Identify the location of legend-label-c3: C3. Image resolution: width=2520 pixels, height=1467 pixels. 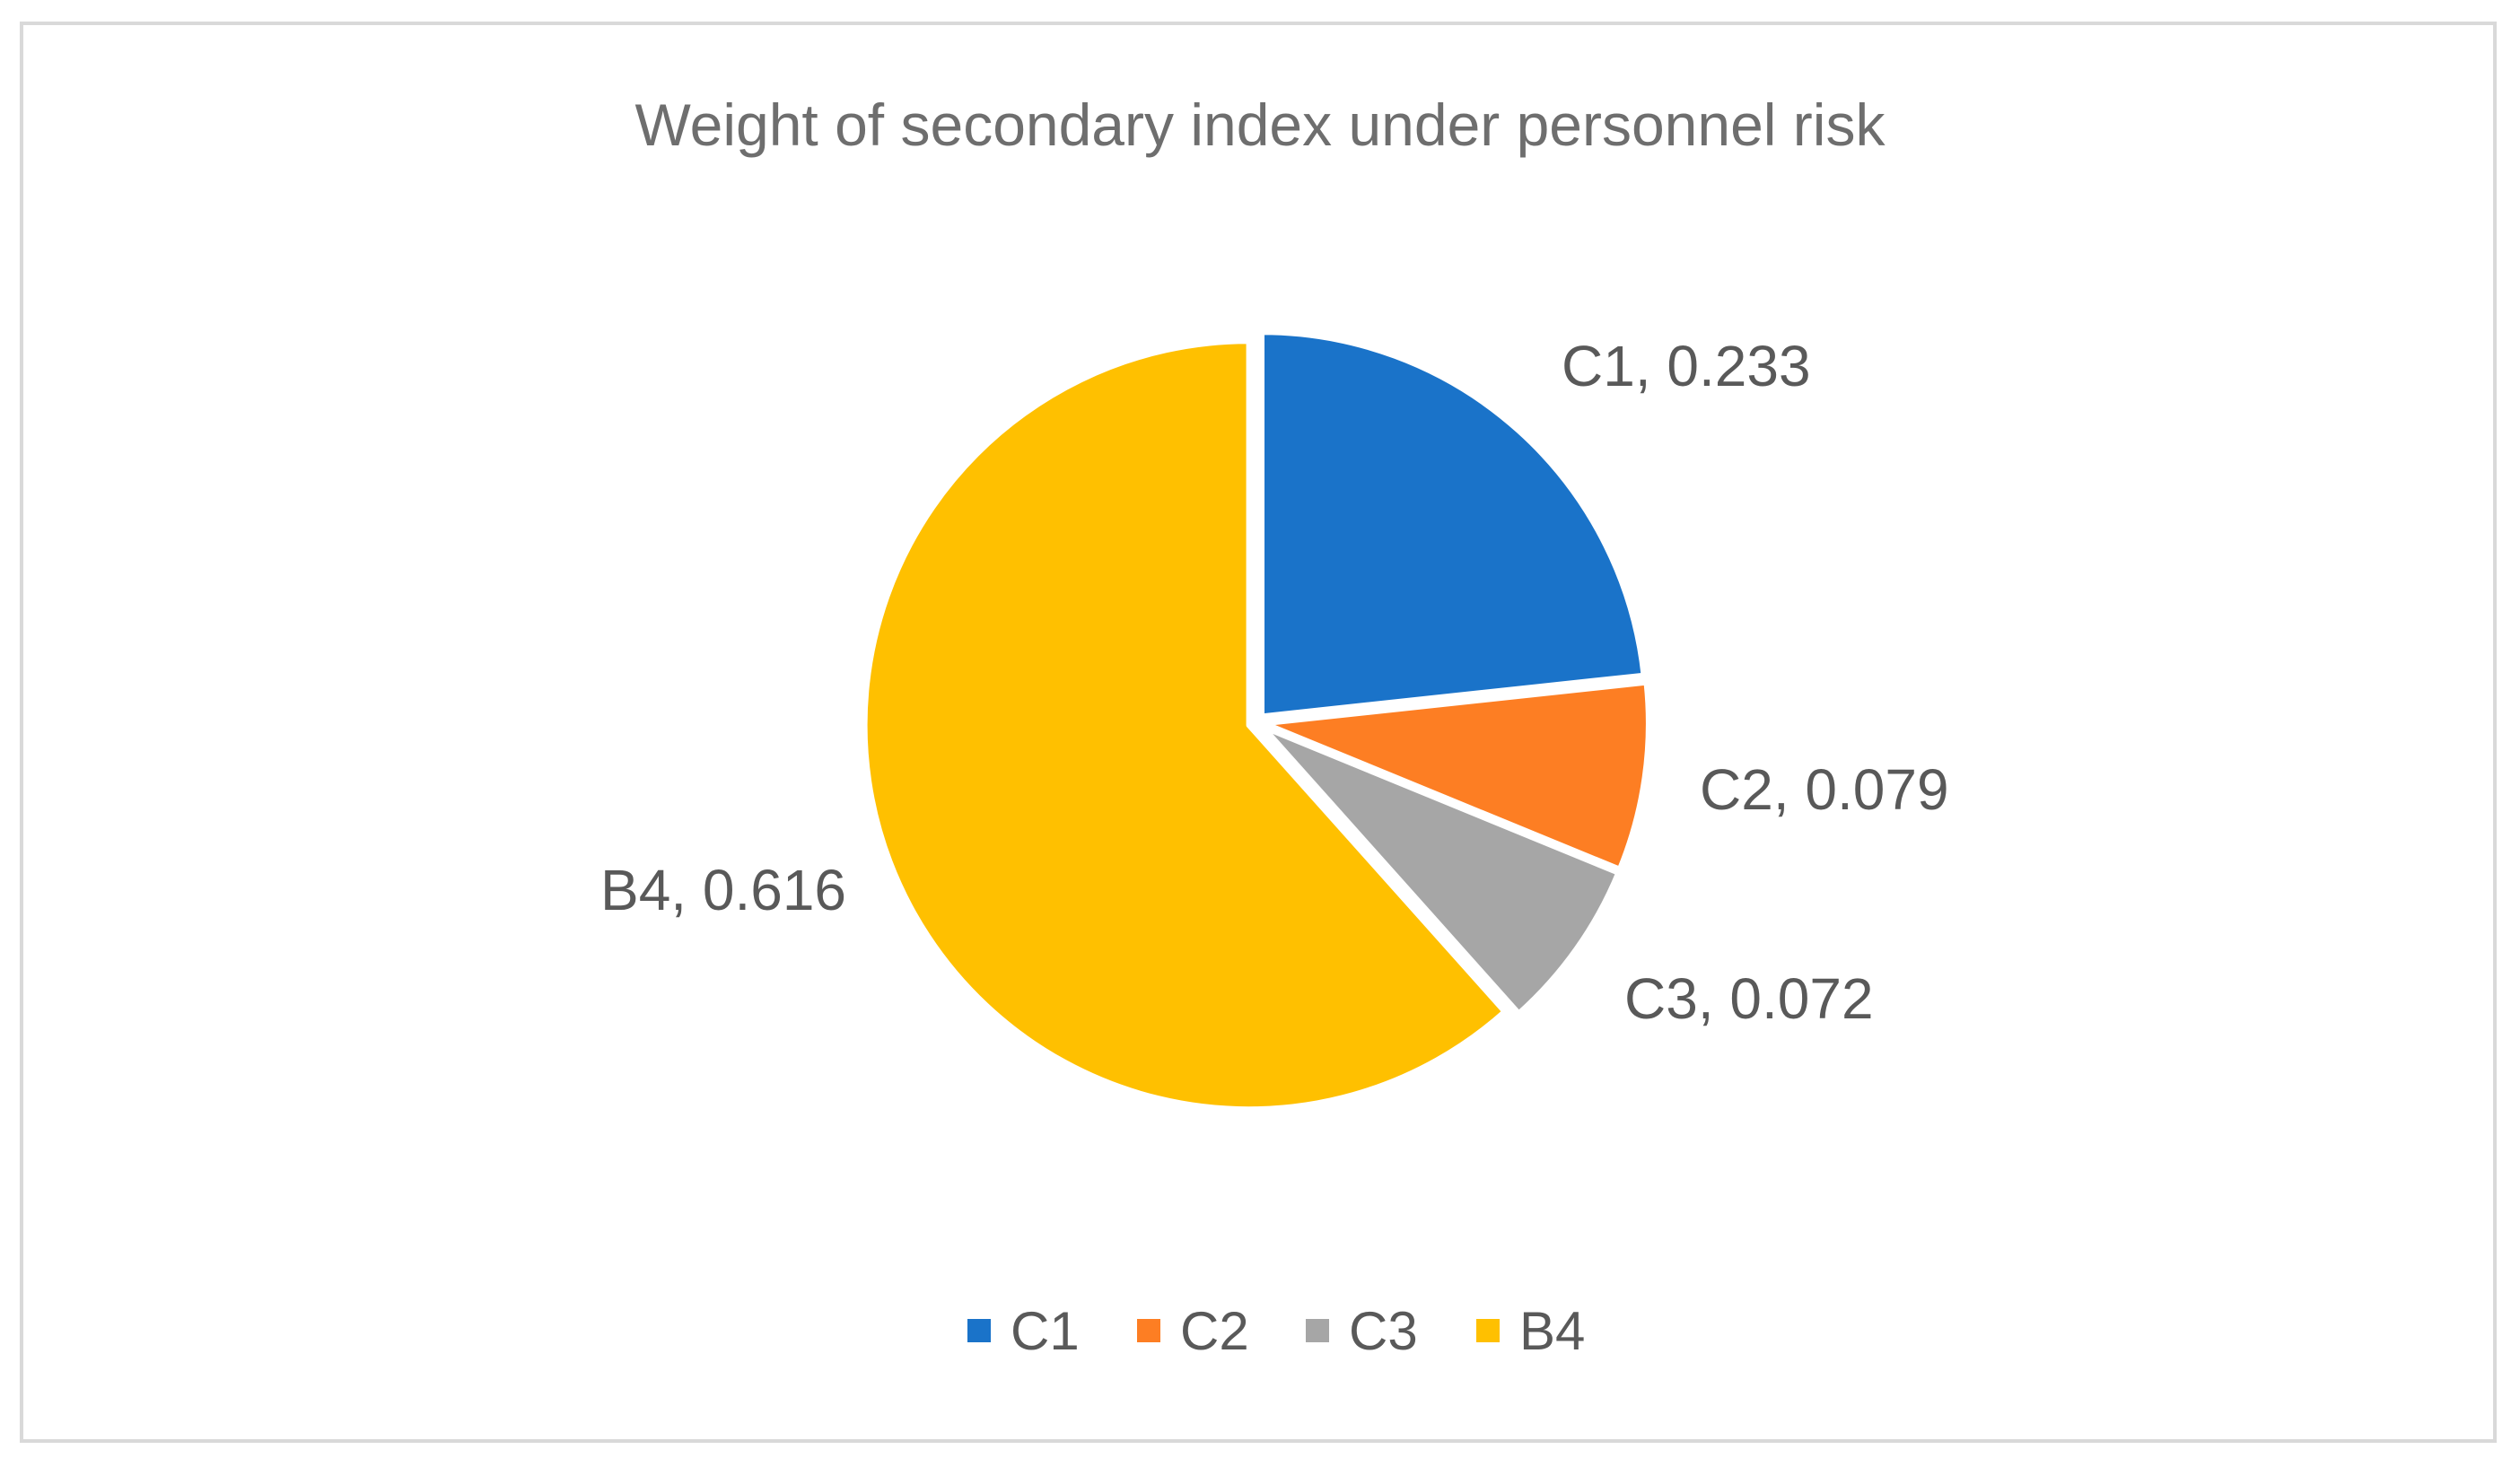
(1384, 1331).